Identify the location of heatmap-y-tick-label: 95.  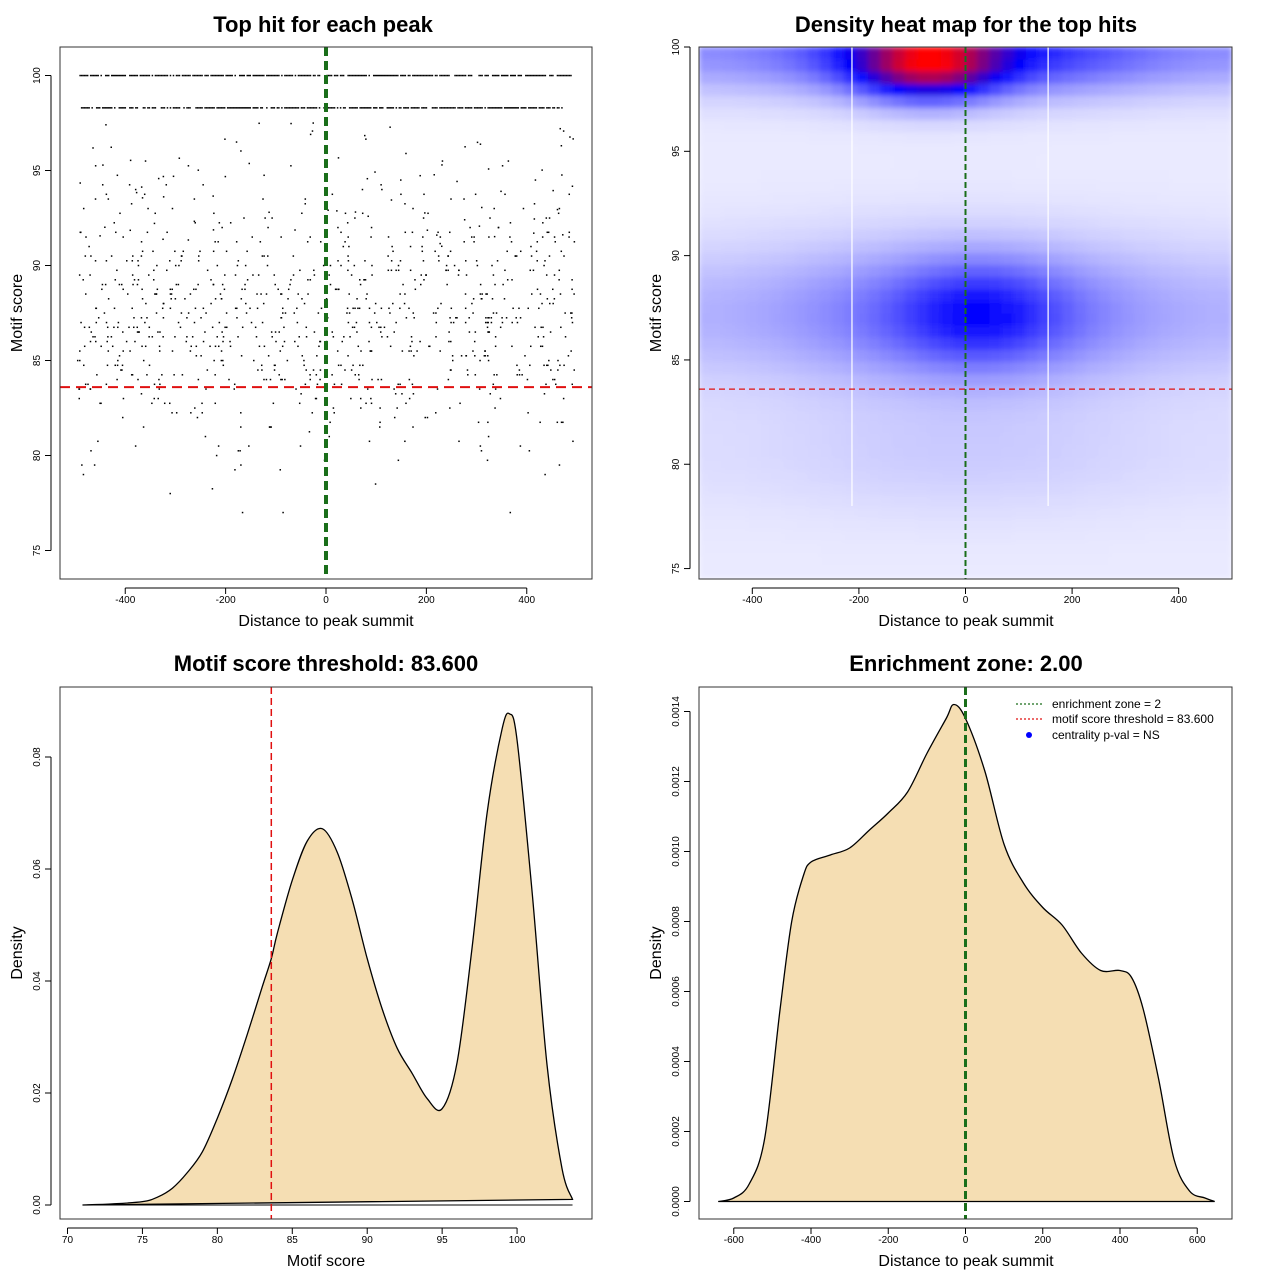
(676, 151).